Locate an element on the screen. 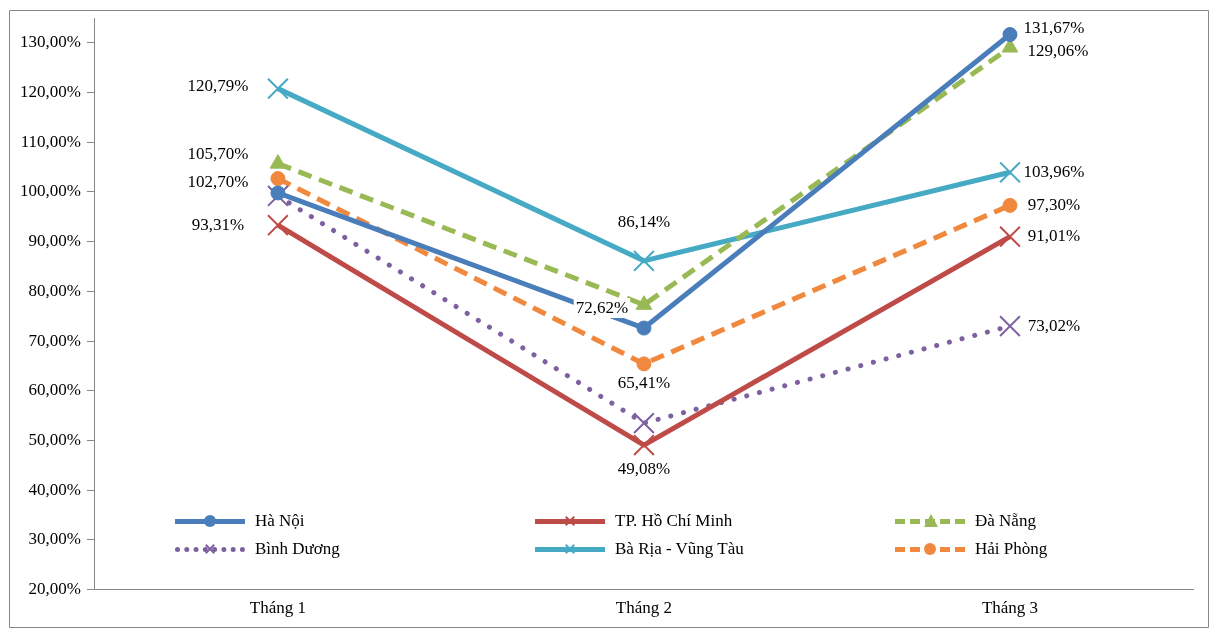 This screenshot has width=1209, height=628. legend-label: Hà Nội is located at coordinates (280, 521).